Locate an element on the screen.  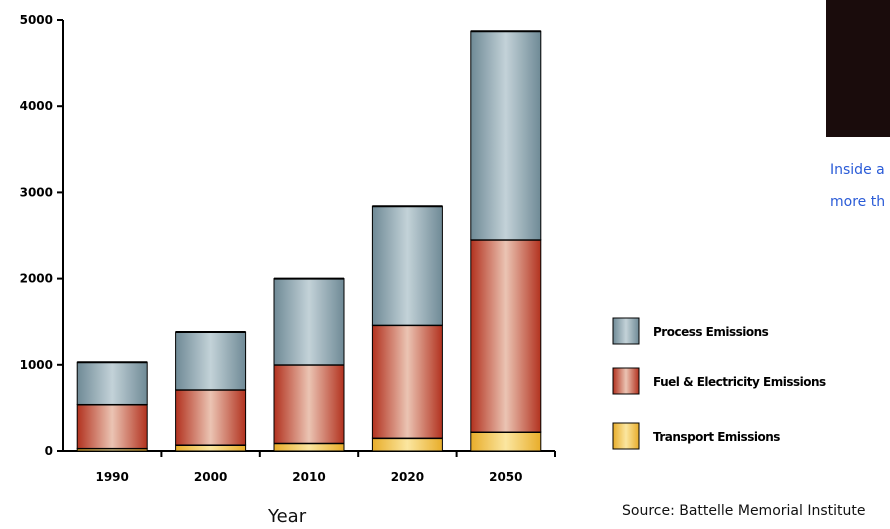
x-tick-label: 2020 is located at coordinates (407, 477).